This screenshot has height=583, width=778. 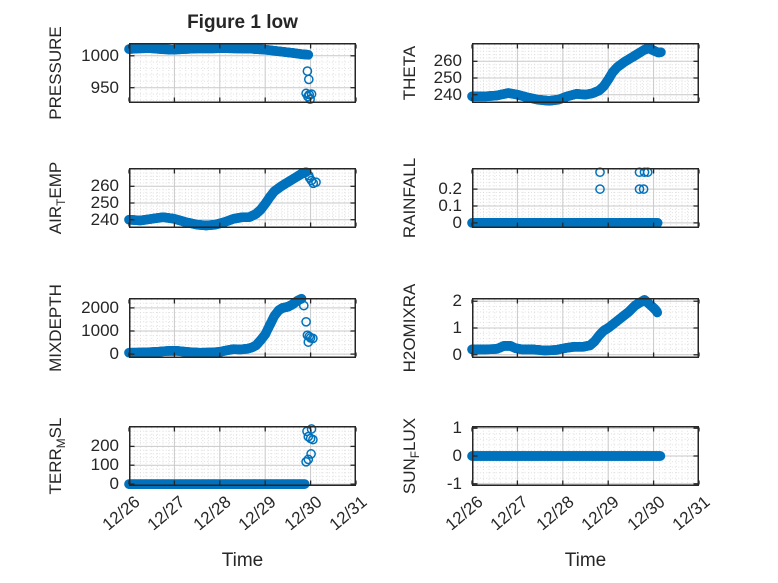 What do you see at coordinates (114, 484) in the screenshot?
I see `y-tick-label-terr-msl: 0` at bounding box center [114, 484].